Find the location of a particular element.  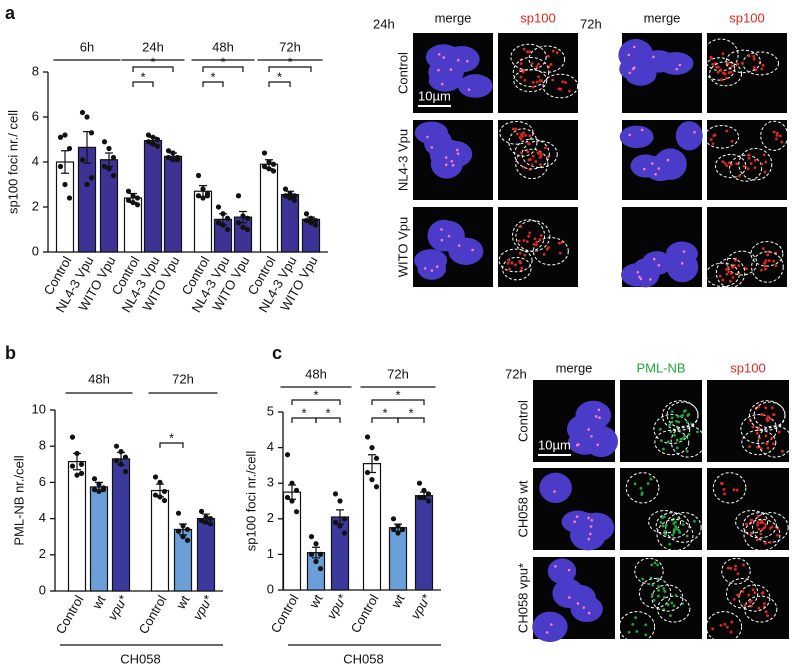

x-tick-label: wt is located at coordinates (398, 601).